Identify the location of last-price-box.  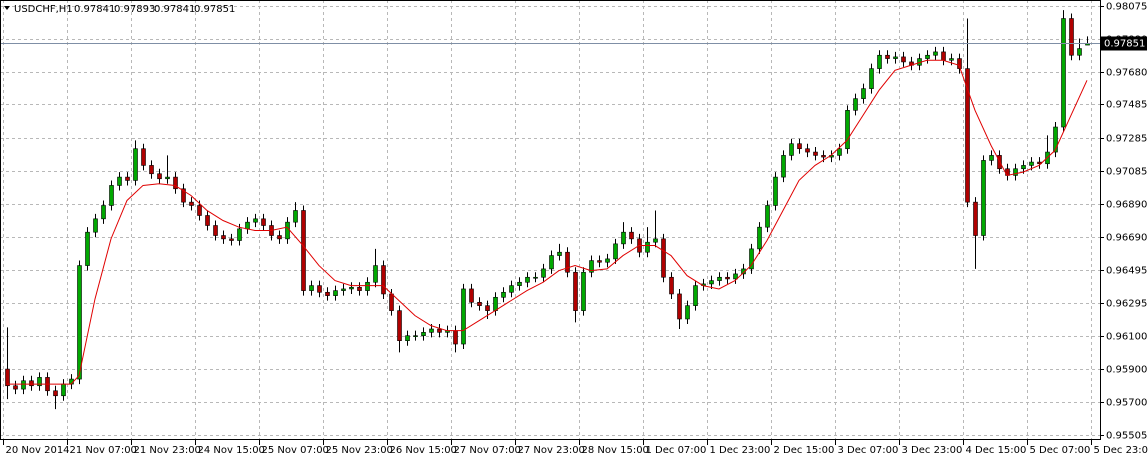
(1124, 43).